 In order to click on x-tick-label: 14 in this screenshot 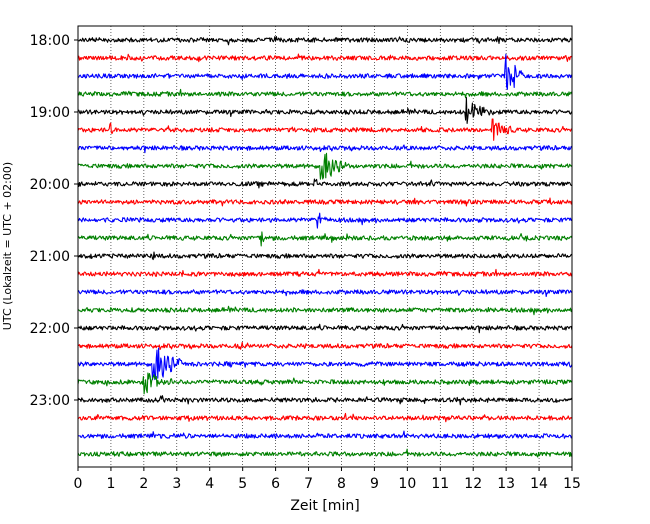, I will do `click(539, 484)`.